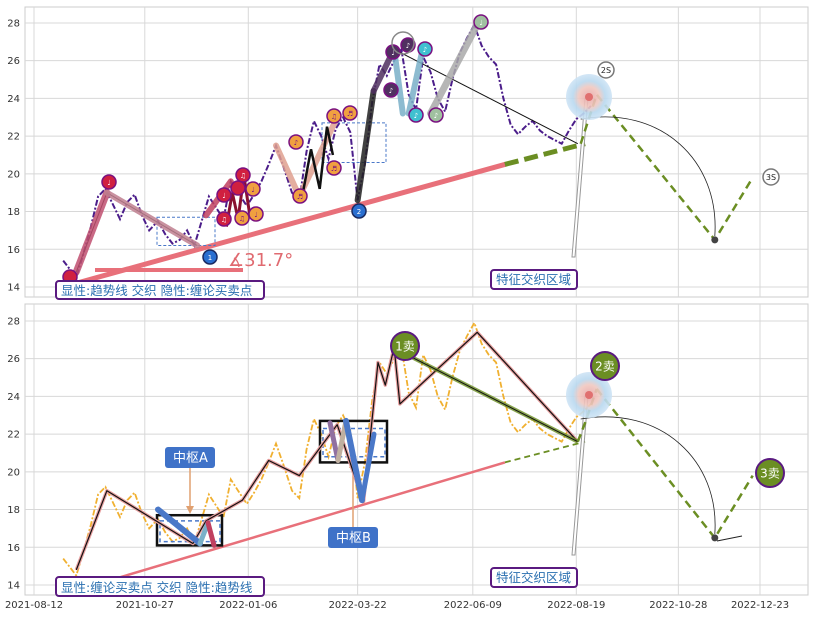 The image size is (813, 617). What do you see at coordinates (358, 605) in the screenshot?
I see `x-tick-label: 2022-03-22` at bounding box center [358, 605].